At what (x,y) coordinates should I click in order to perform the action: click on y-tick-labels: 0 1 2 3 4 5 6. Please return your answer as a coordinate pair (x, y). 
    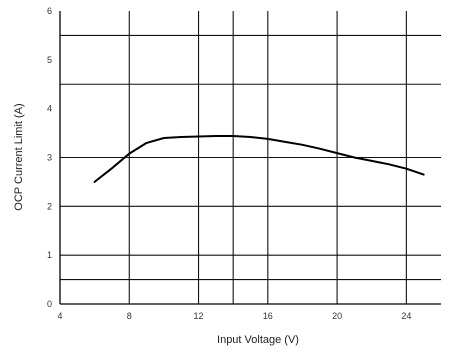
    Looking at the image, I should click on (49, 157).